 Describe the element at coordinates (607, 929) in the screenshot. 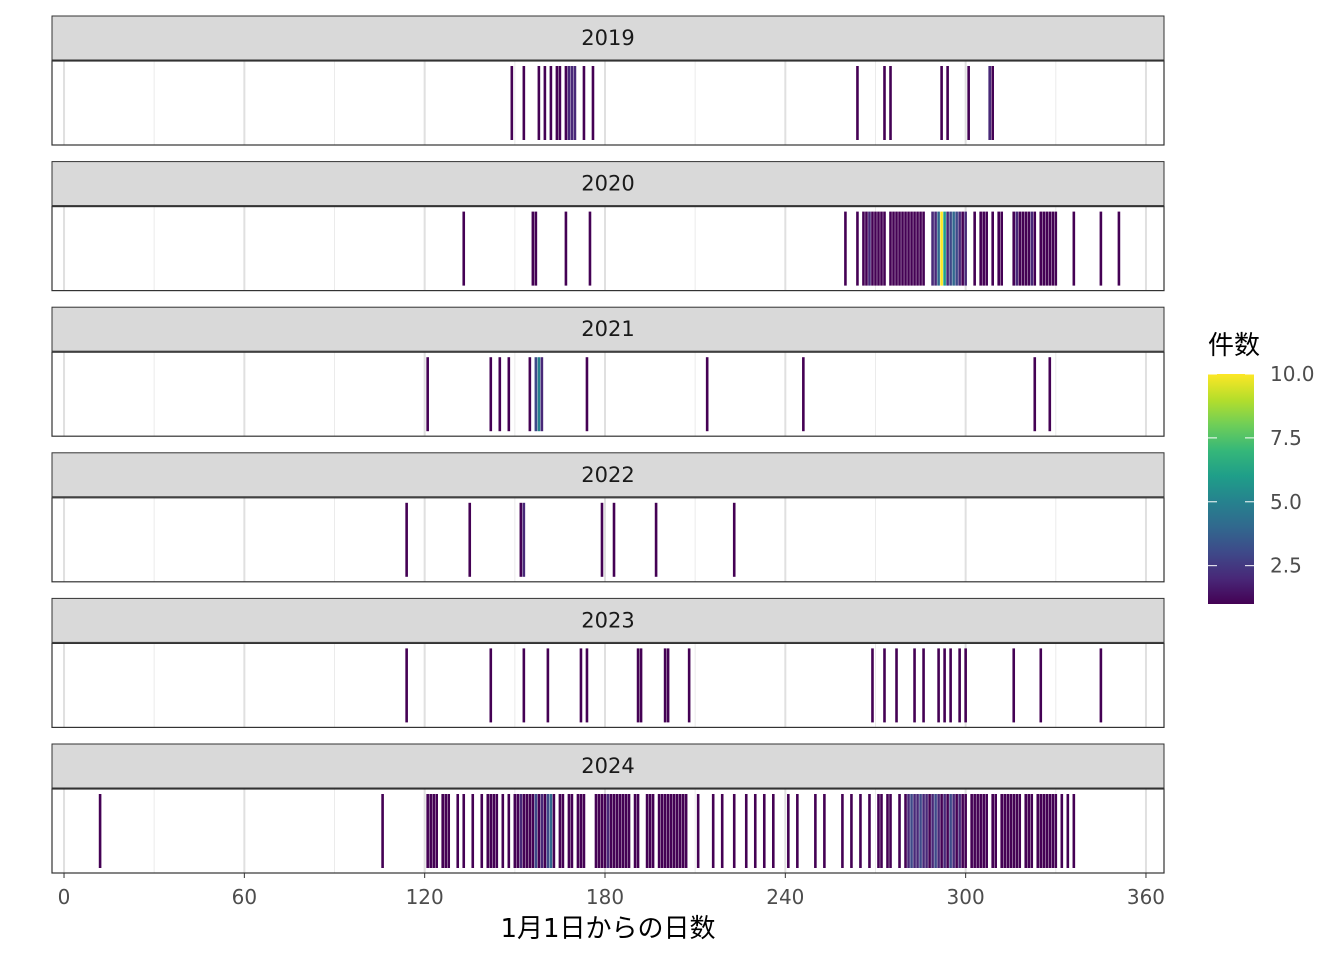

I see `x-axis-title: 1月1日からの日数` at that location.